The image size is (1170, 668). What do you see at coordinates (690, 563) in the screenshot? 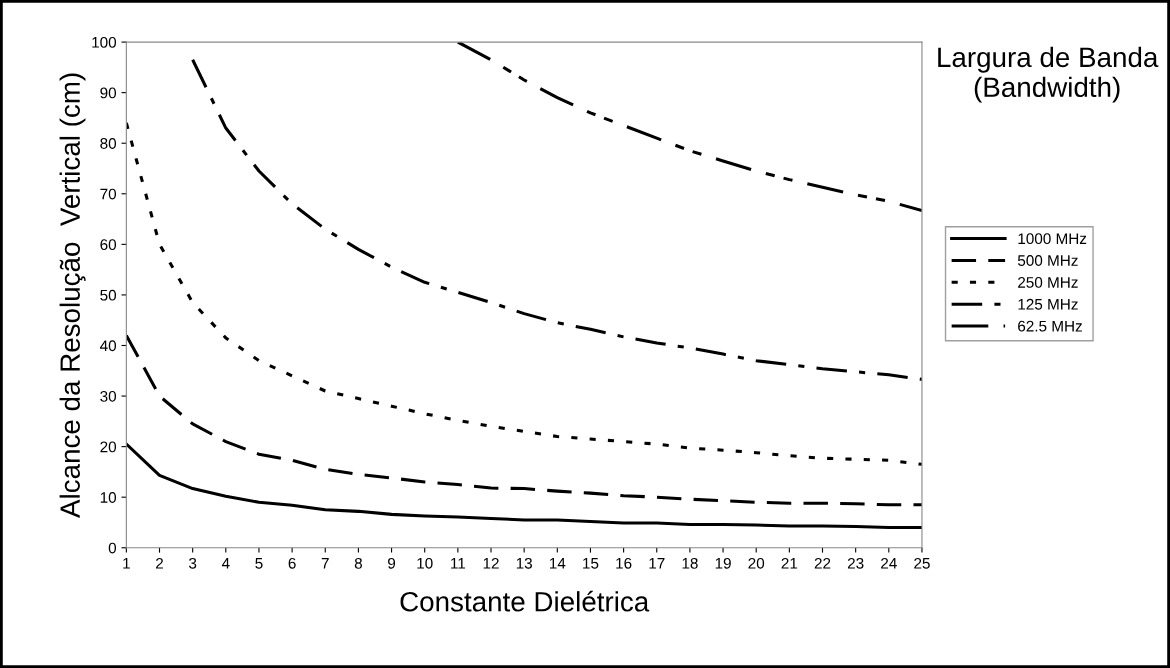
I see `x-tick-label: 18` at bounding box center [690, 563].